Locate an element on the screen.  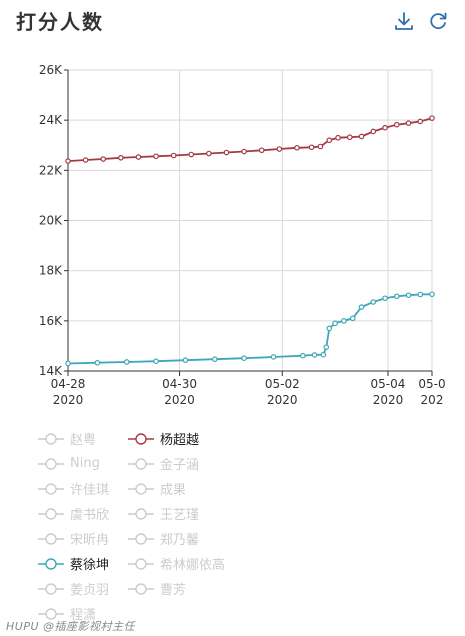
legend-label: Ning is located at coordinates (85, 463).